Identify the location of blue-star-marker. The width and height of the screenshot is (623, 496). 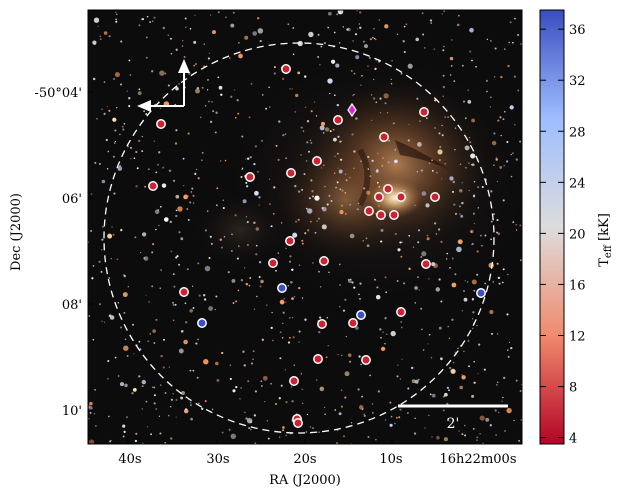
(481, 293).